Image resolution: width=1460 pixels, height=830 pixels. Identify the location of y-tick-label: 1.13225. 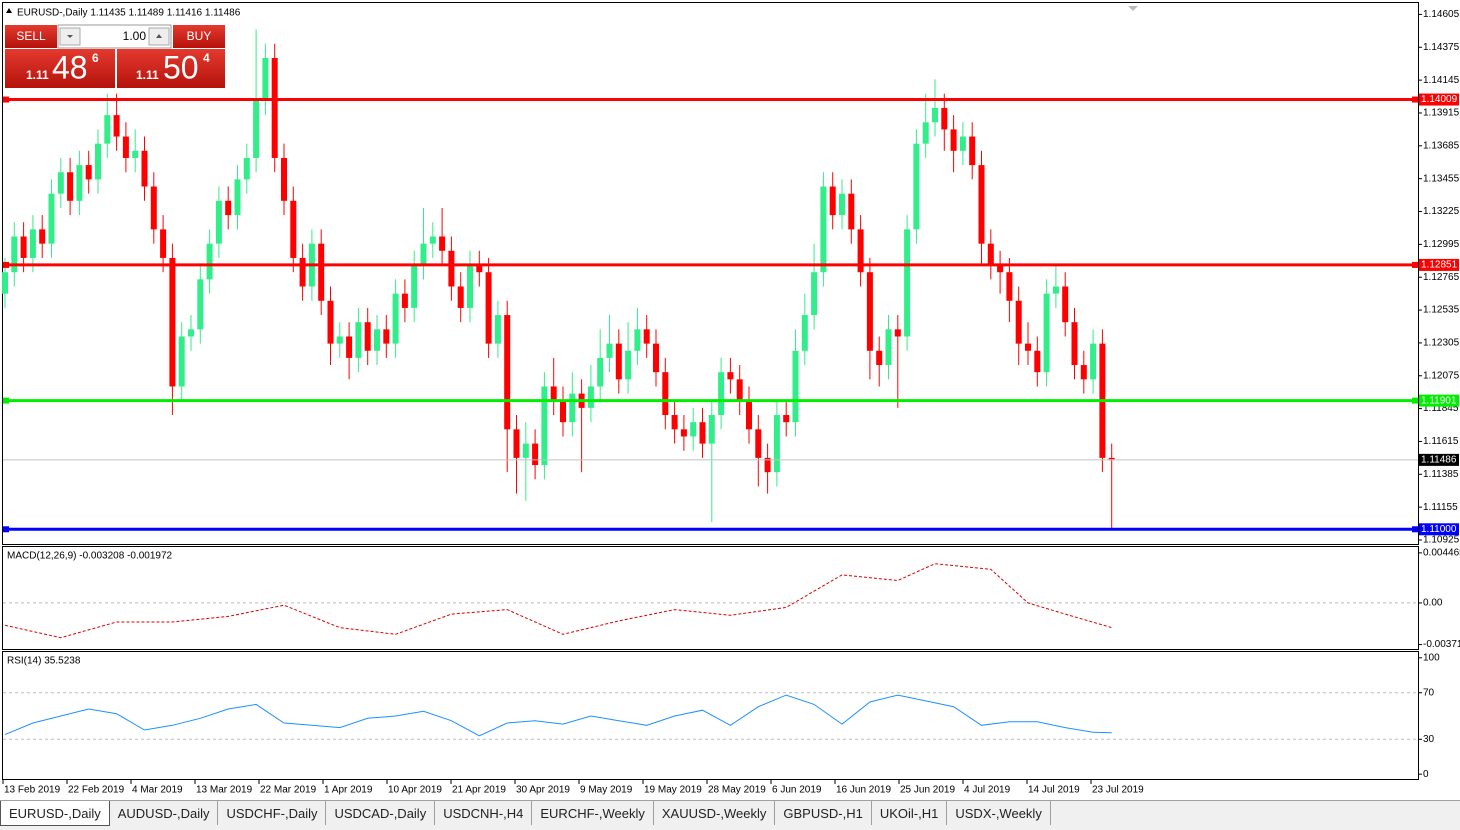
(1441, 211).